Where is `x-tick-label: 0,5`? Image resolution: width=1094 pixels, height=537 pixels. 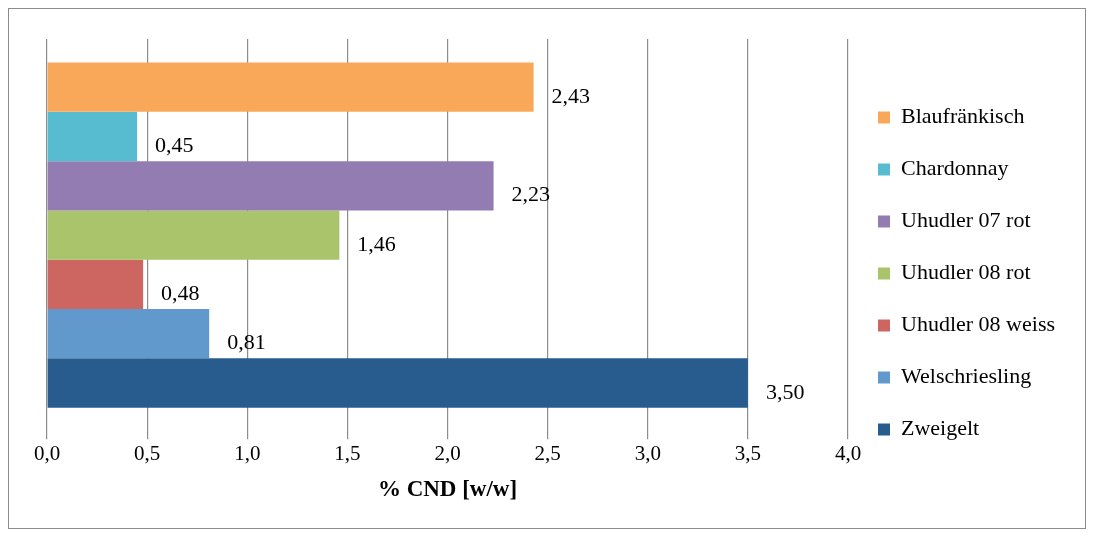 x-tick-label: 0,5 is located at coordinates (147, 453).